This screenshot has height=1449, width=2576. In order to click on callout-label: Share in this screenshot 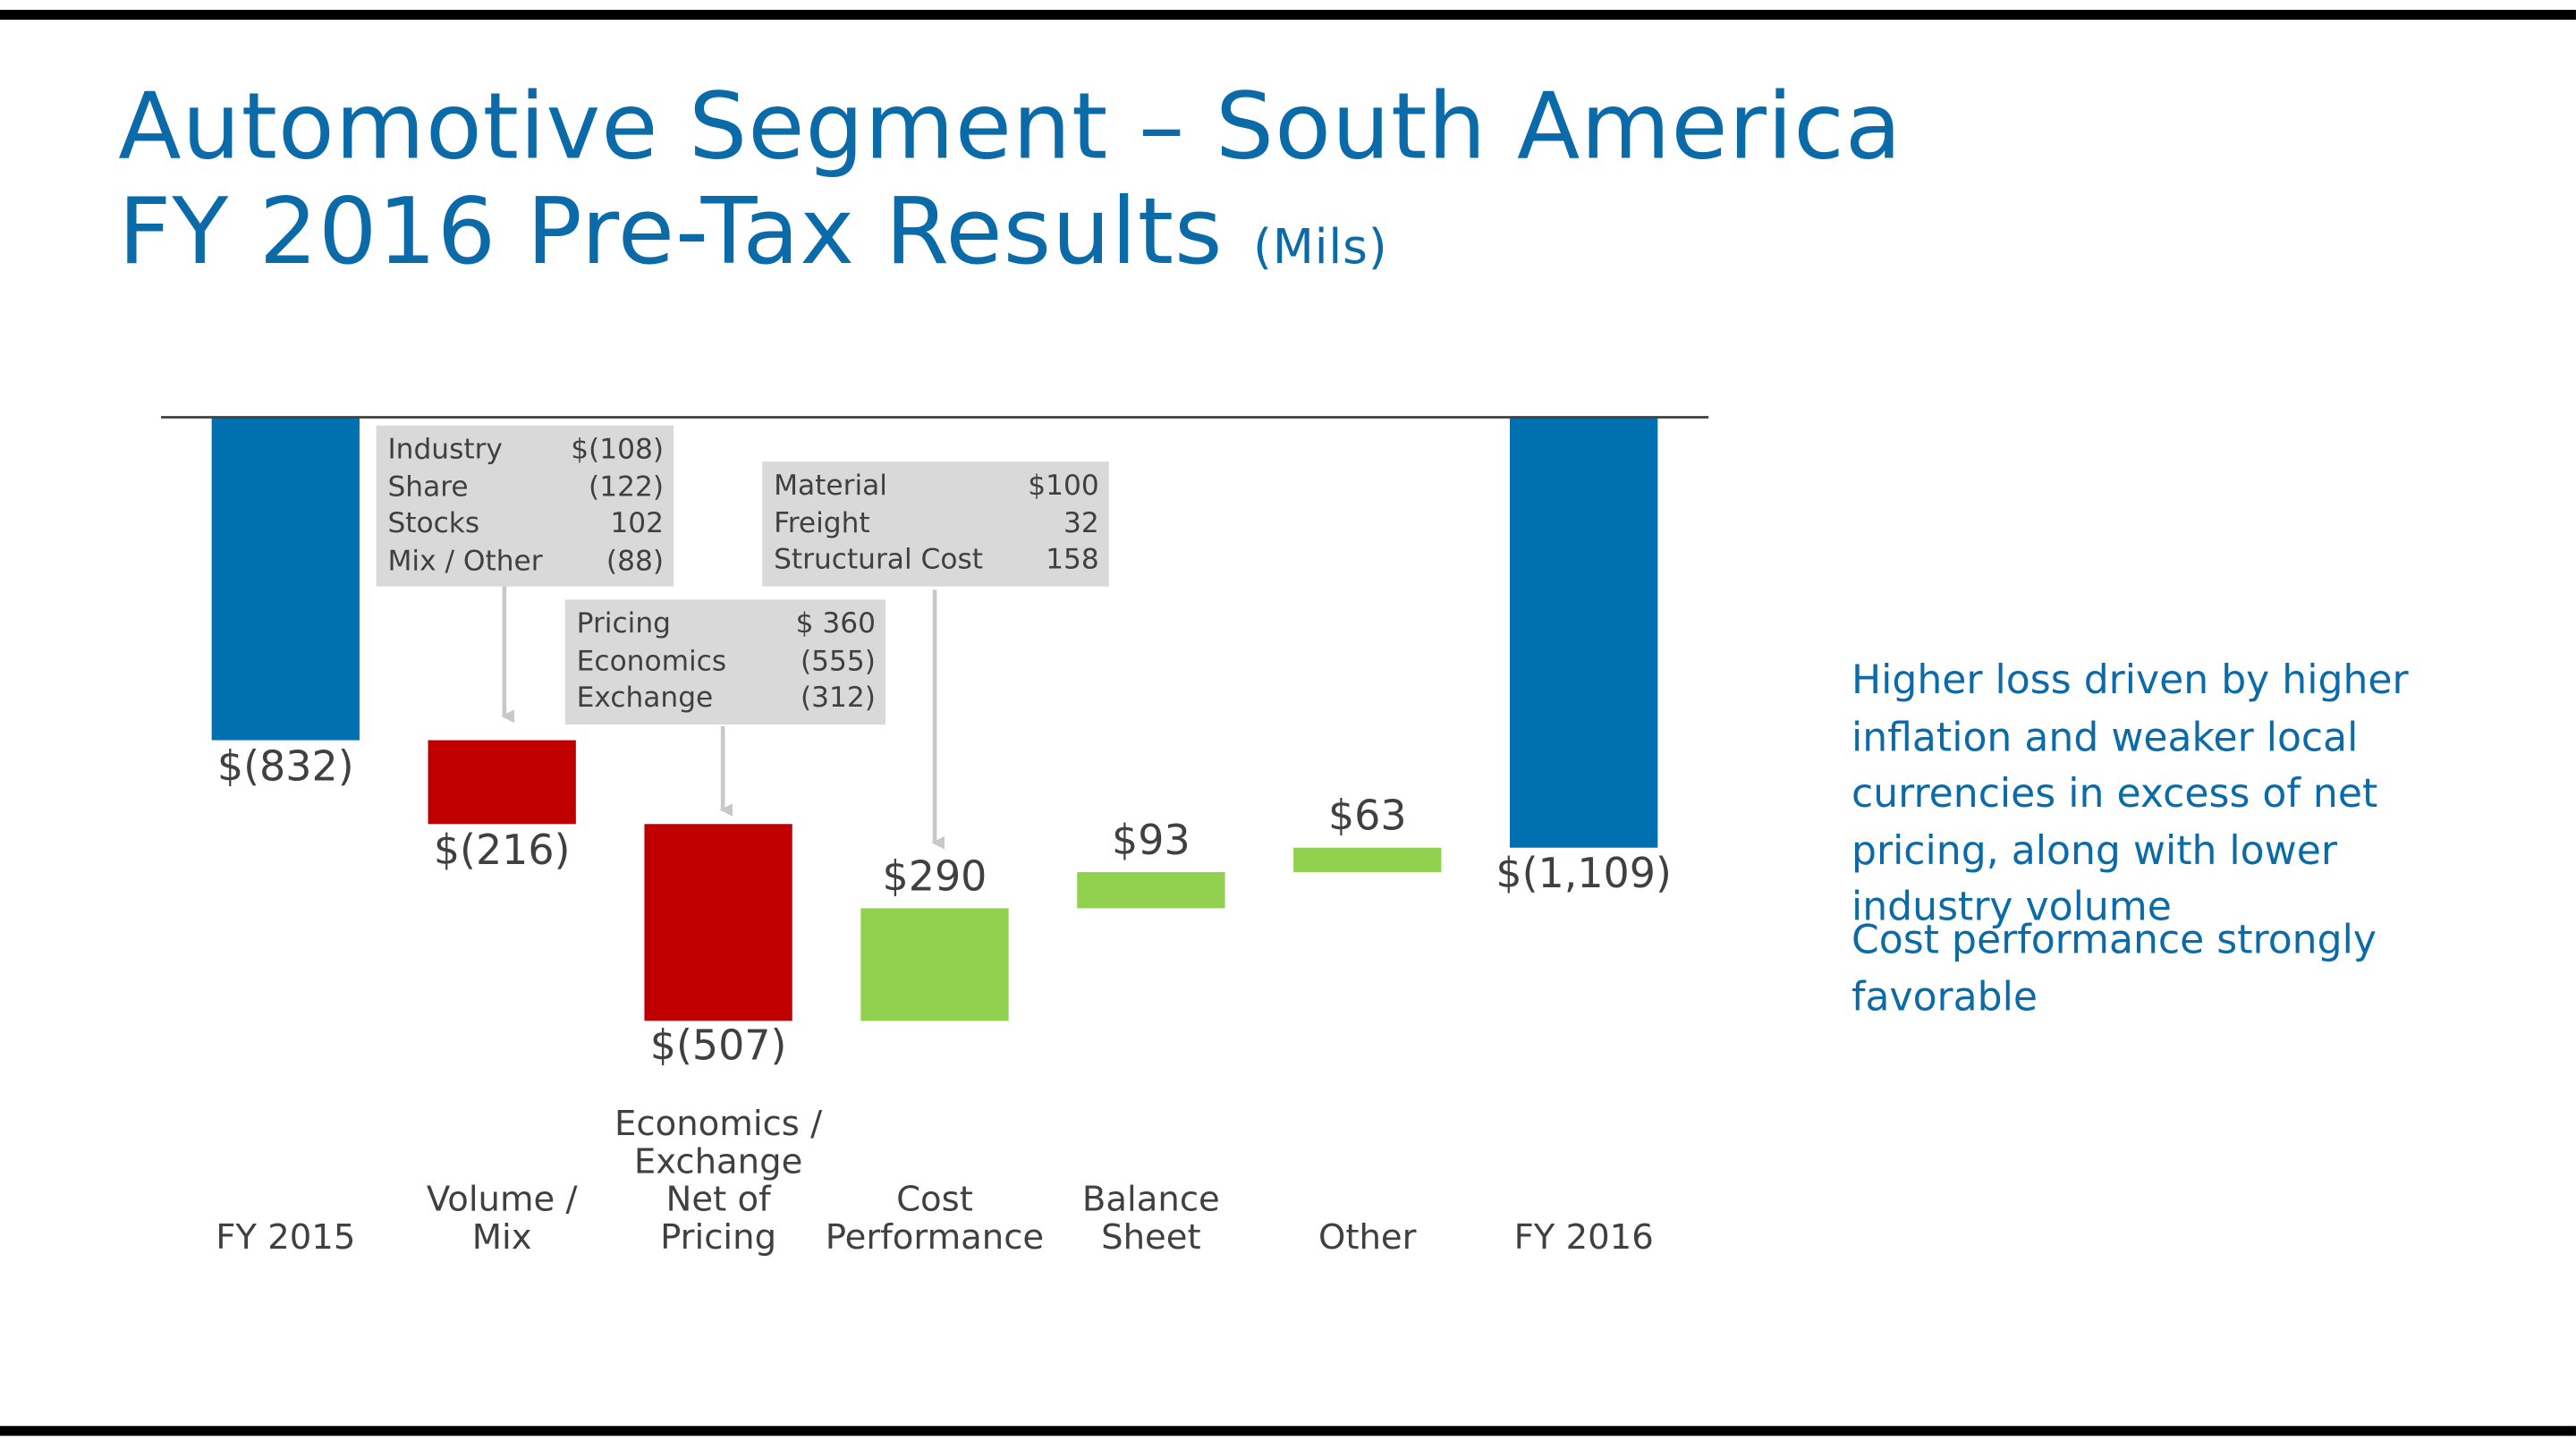, I will do `click(428, 487)`.